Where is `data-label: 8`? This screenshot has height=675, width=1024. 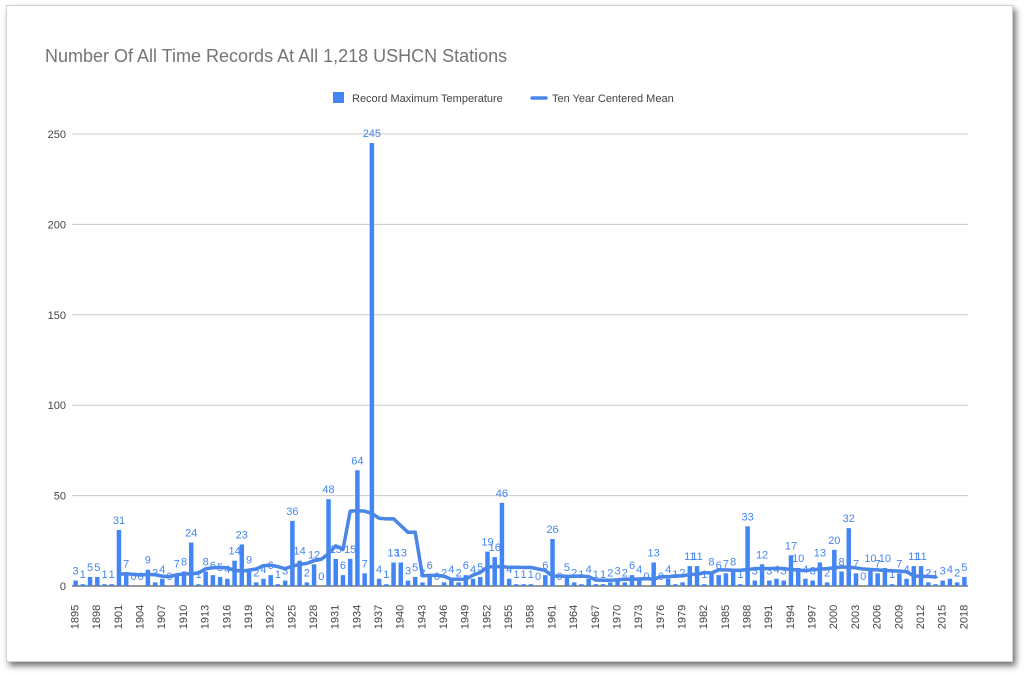 data-label: 8 is located at coordinates (206, 563).